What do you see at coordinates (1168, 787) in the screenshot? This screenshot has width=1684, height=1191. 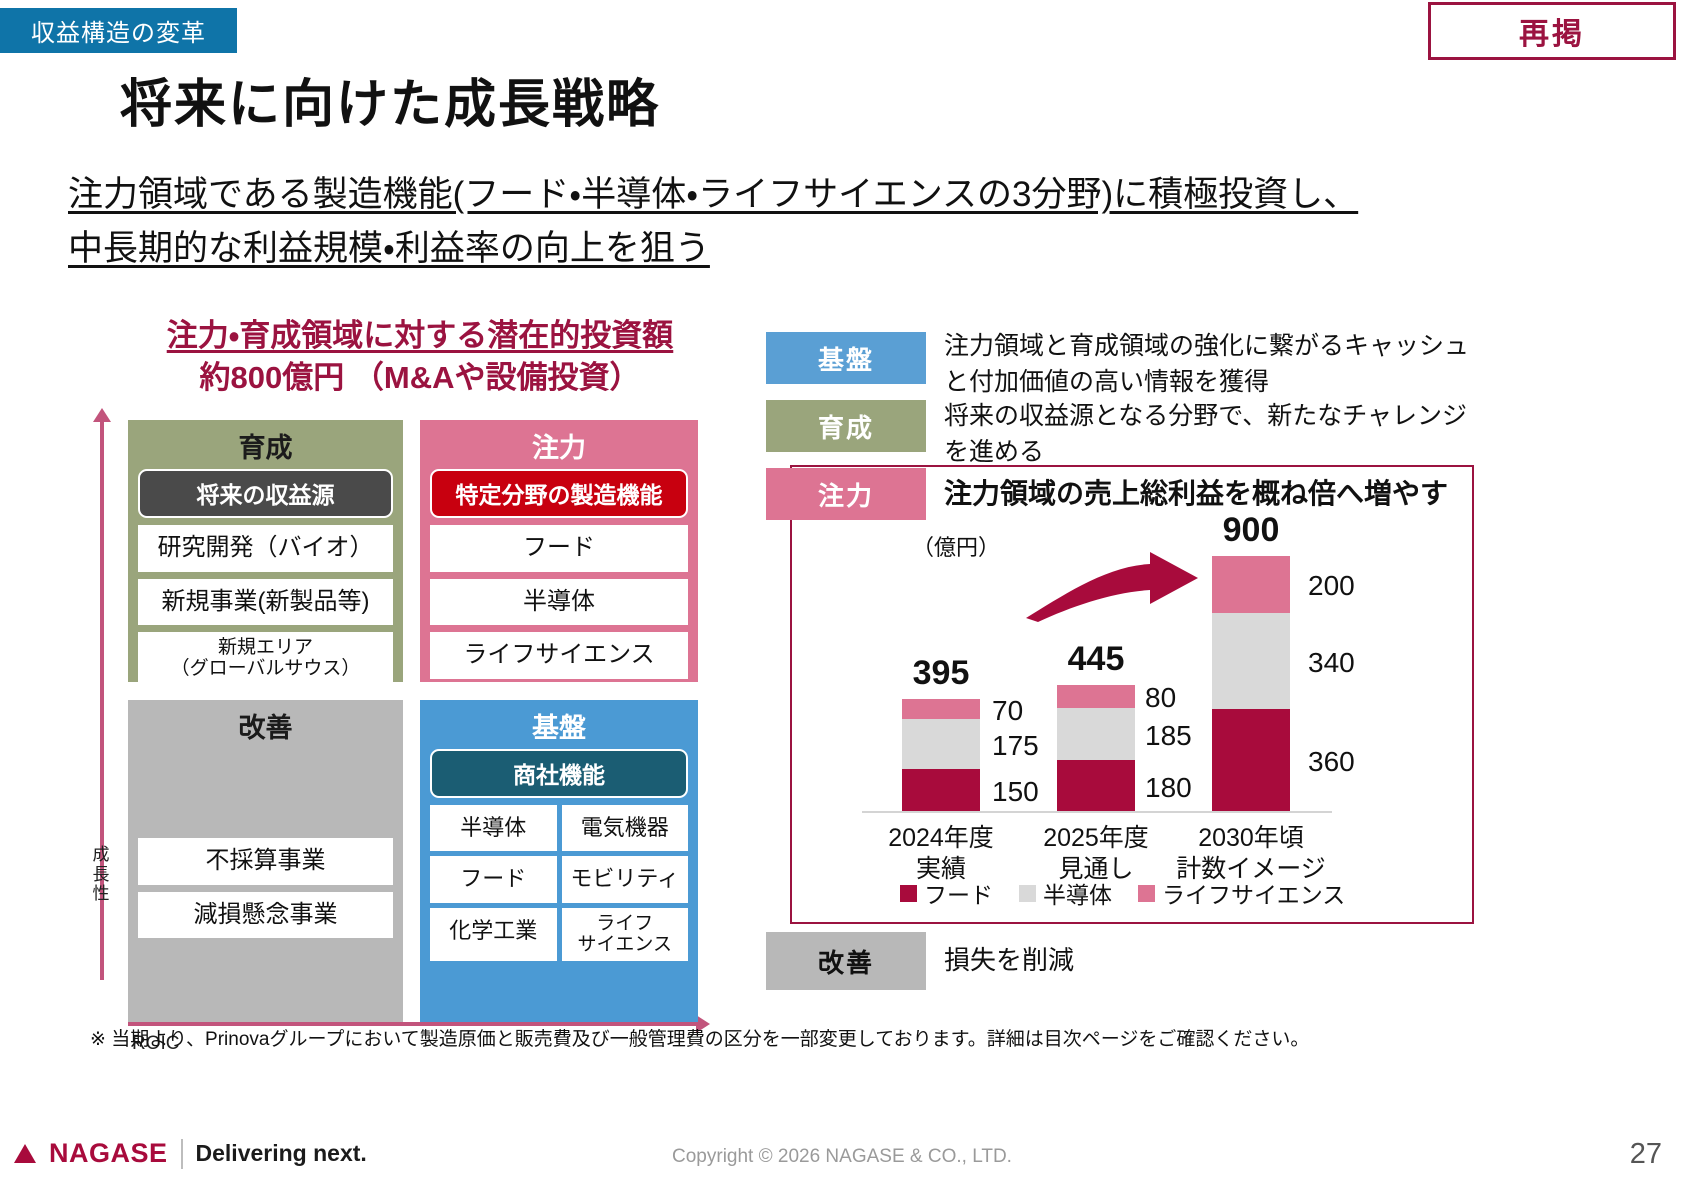 I see `segment-value-2-フード: 180` at bounding box center [1168, 787].